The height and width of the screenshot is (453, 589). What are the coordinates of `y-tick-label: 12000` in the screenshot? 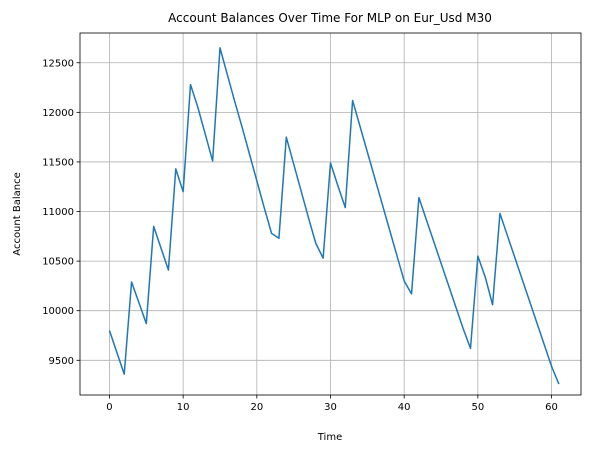 It's located at (58, 113).